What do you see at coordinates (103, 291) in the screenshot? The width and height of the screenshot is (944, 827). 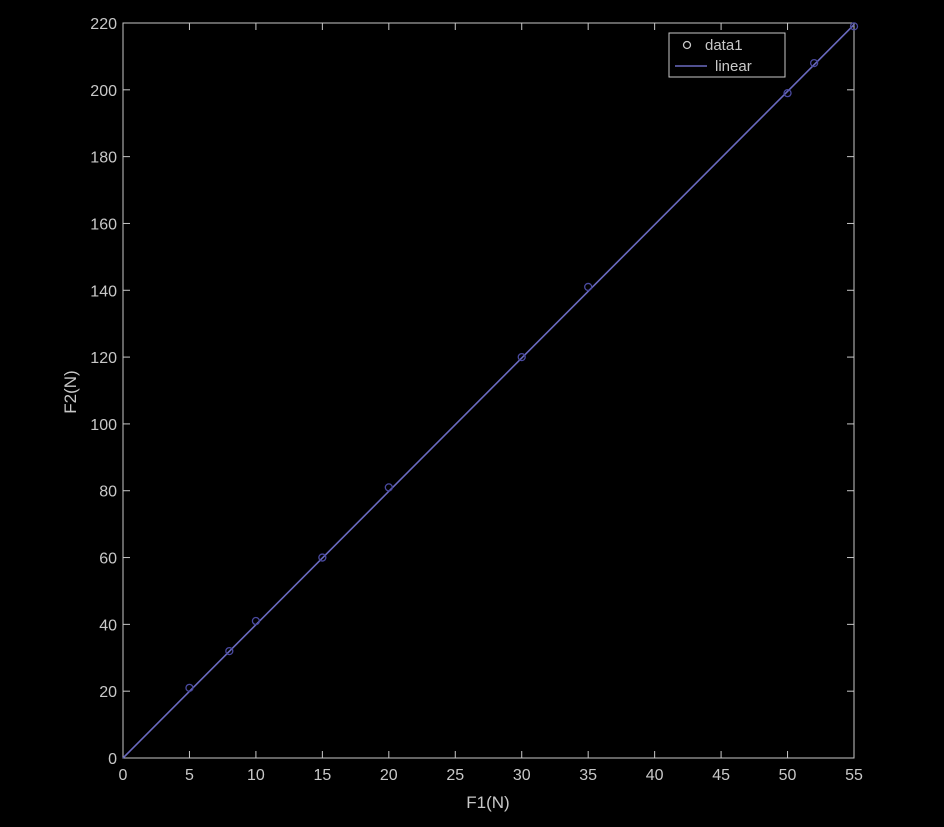 I see `y-tick-label: 140` at bounding box center [103, 291].